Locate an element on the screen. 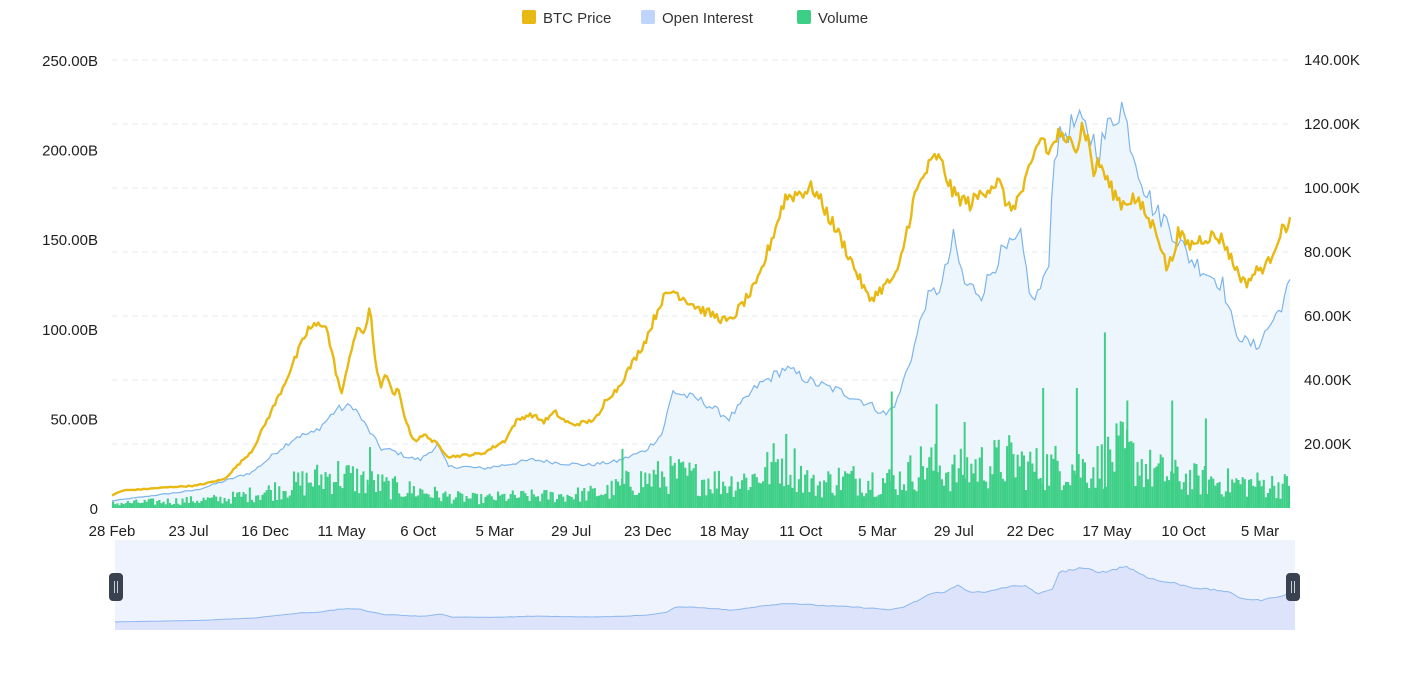 The height and width of the screenshot is (675, 1402). legend-item-open-interest: Open Interest is located at coordinates (697, 18).